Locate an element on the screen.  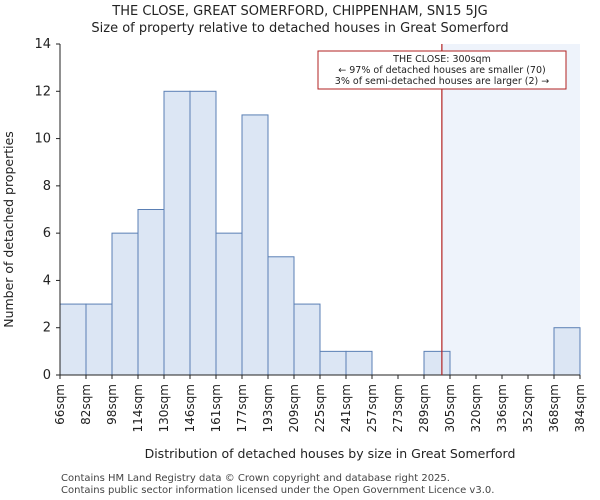
x-tick-label: 177sqm is located at coordinates (242, 408).